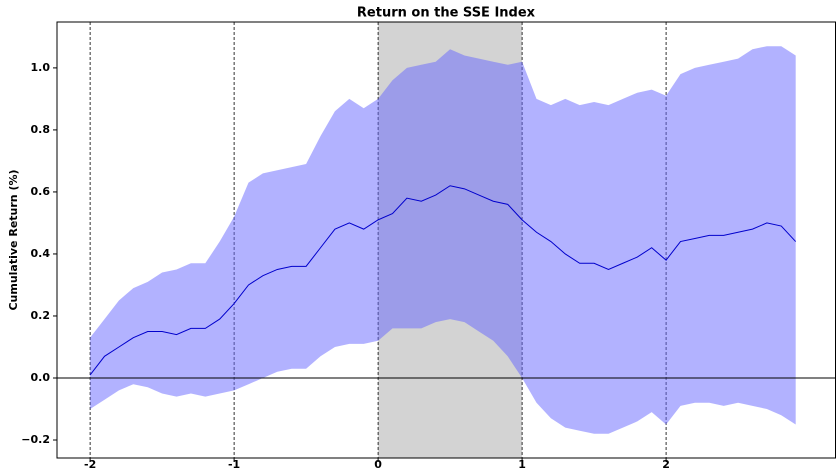  I want to click on y-tick-label: 0.2, so click(41, 315).